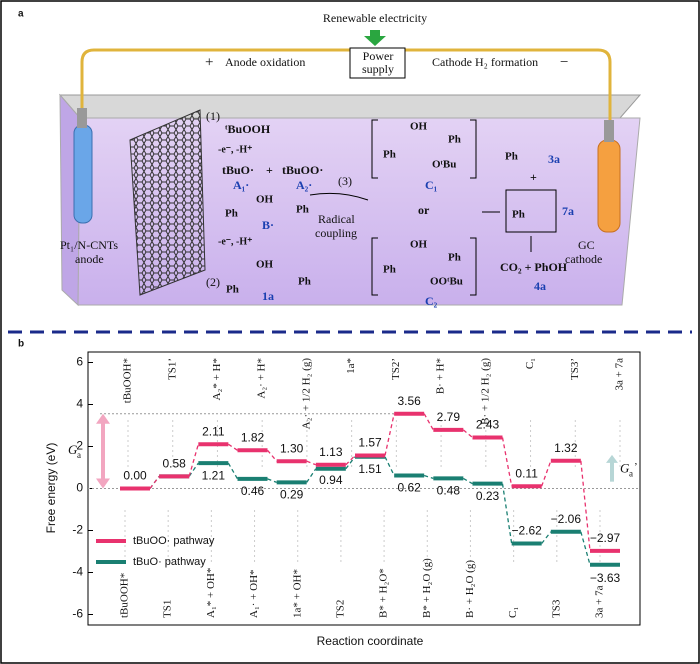  Describe the element at coordinates (253, 491) in the screenshot. I see `value-label: 0.46` at that location.